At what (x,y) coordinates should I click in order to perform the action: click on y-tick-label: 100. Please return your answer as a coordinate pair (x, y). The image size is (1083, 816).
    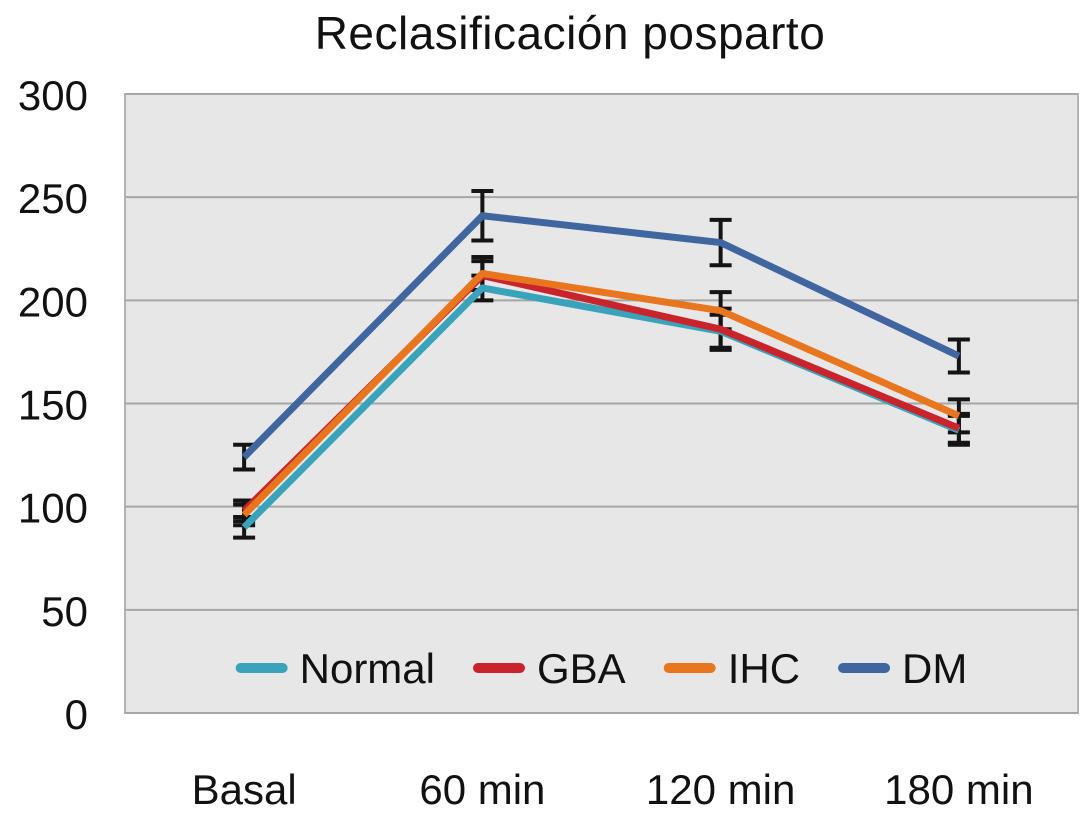
    Looking at the image, I should click on (53, 508).